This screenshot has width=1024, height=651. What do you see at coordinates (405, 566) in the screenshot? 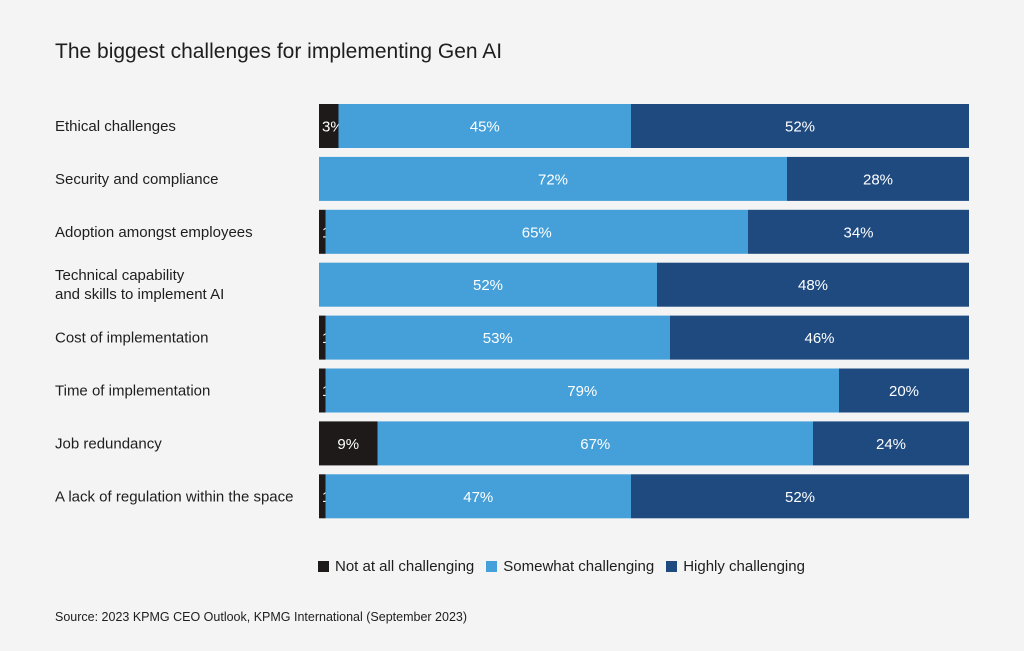
I see `legend-label: Not at all challenging` at bounding box center [405, 566].